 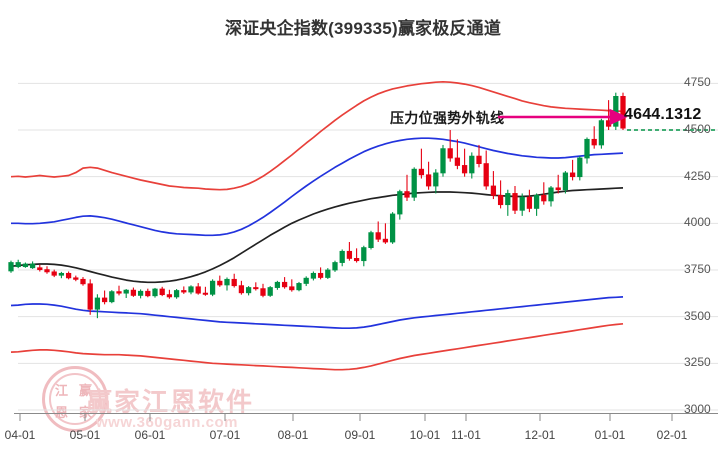 I want to click on annotation-label: 压力位强势外轨线, so click(x=447, y=118).